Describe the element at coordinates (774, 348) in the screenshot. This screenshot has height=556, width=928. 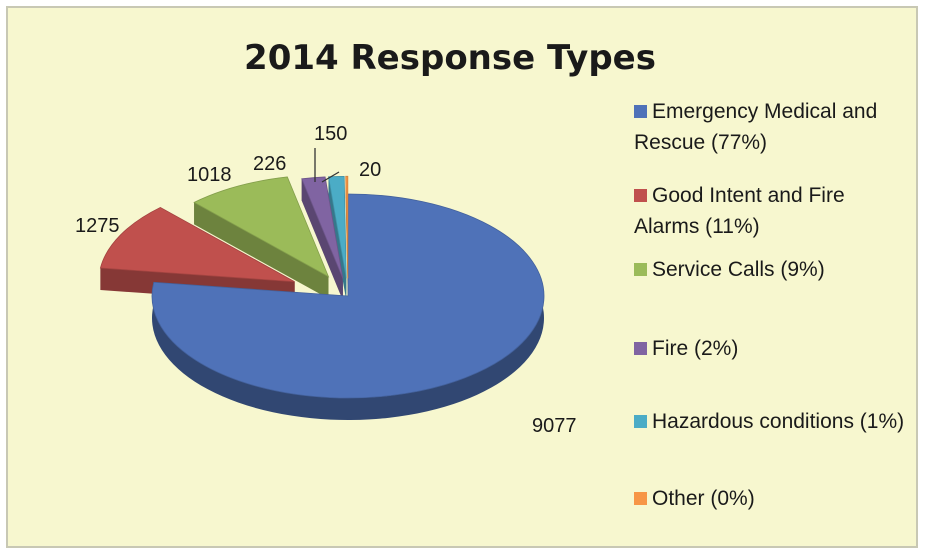
I see `legend-item-fire: Fire (2%)` at that location.